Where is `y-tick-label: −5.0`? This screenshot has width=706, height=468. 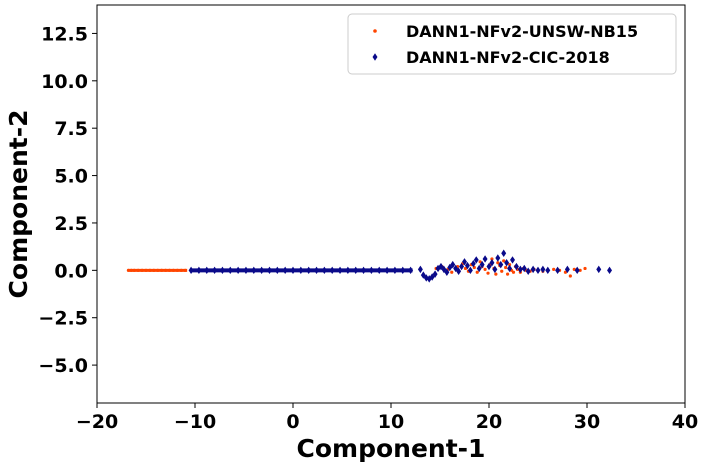 y-tick-label: −5.0 is located at coordinates (63, 366).